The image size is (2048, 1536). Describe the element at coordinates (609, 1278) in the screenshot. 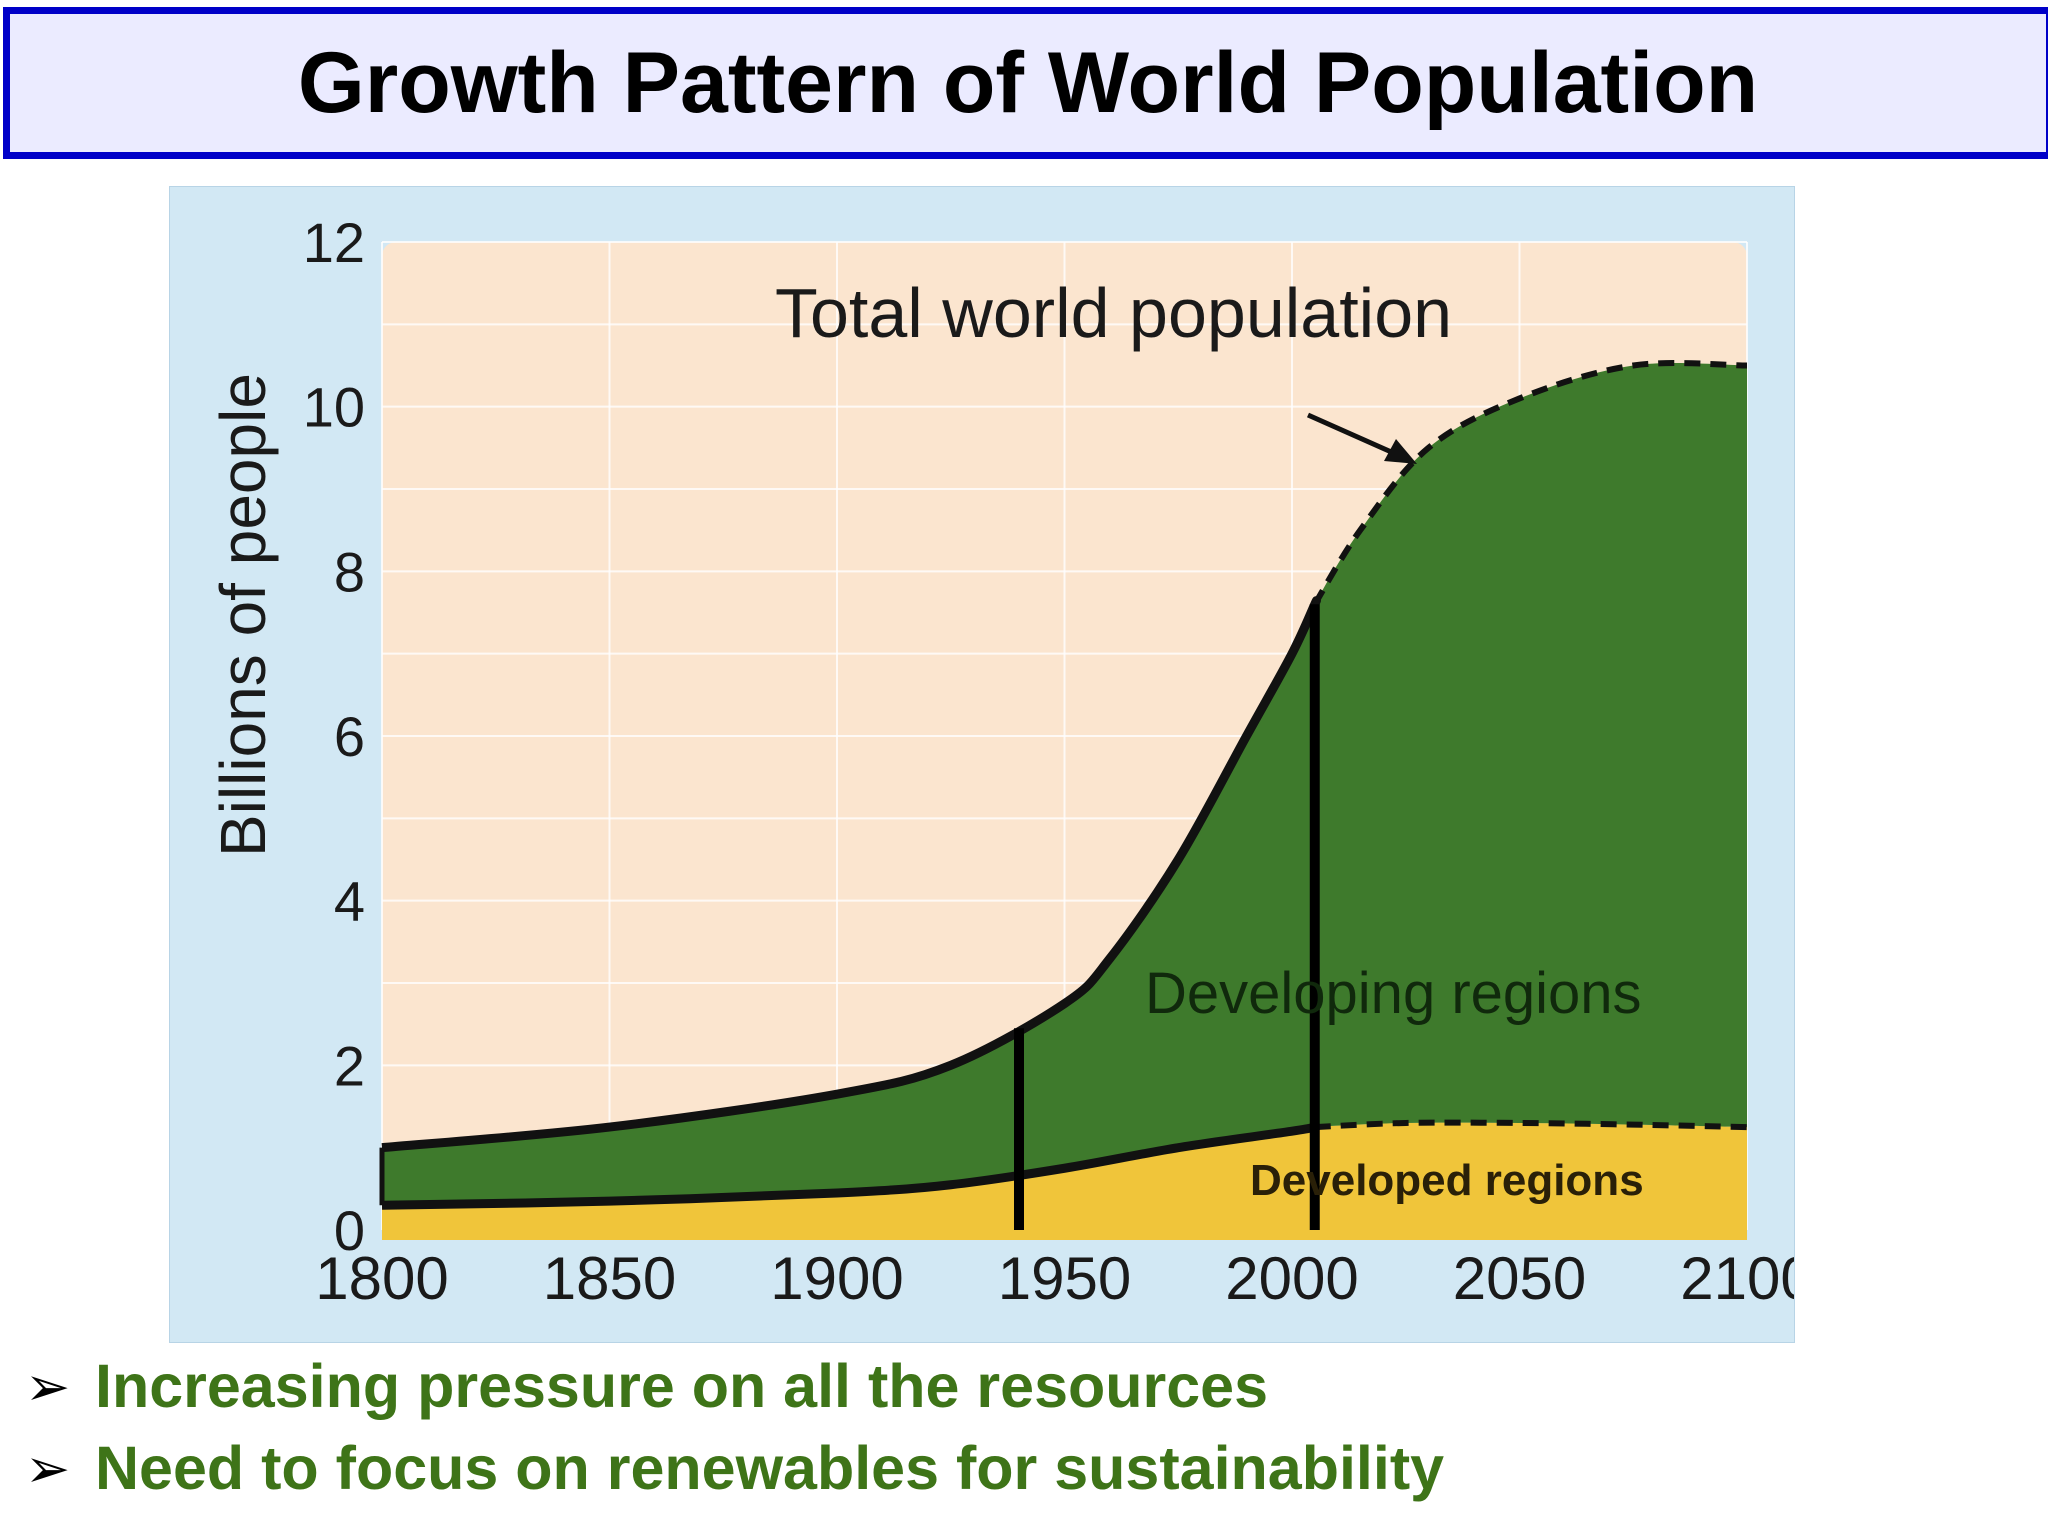

I see `x-tick-label: 1850` at that location.